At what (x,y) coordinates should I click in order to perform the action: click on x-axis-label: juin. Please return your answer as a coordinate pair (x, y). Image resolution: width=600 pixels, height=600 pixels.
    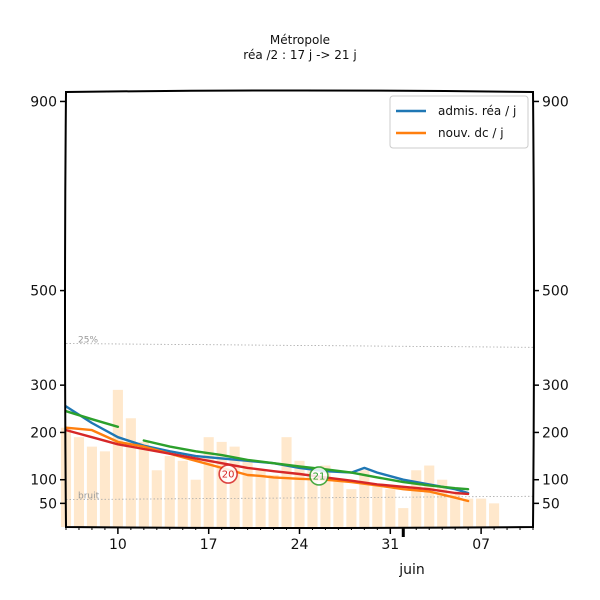
    Looking at the image, I should click on (411, 570).